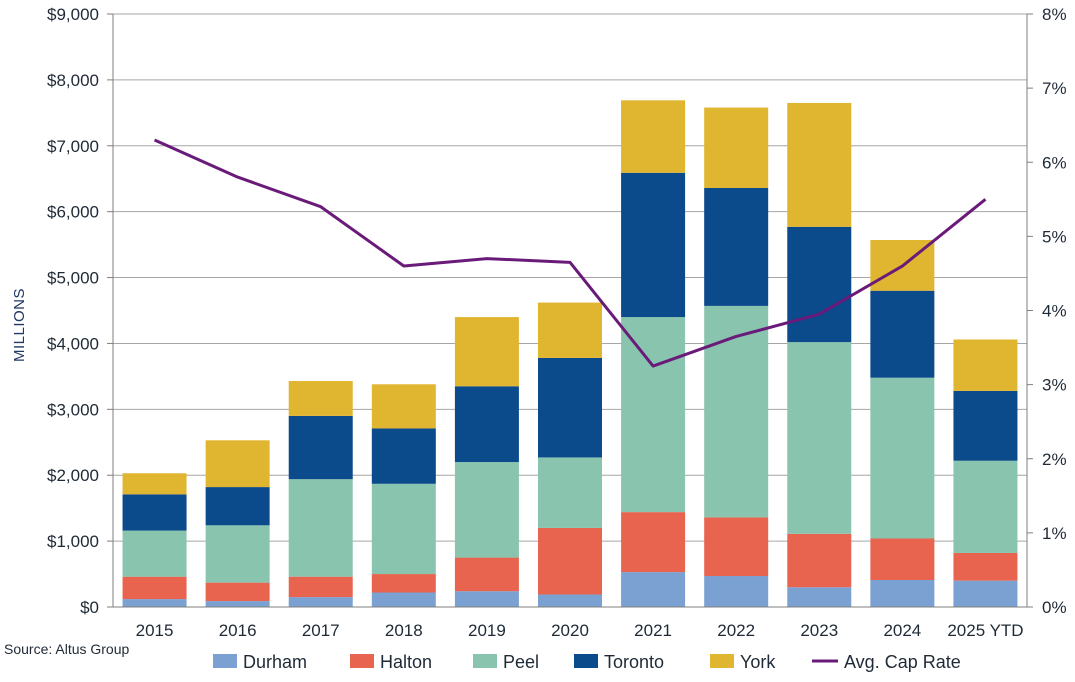  What do you see at coordinates (634, 662) in the screenshot?
I see `legend-label: Toronto` at bounding box center [634, 662].